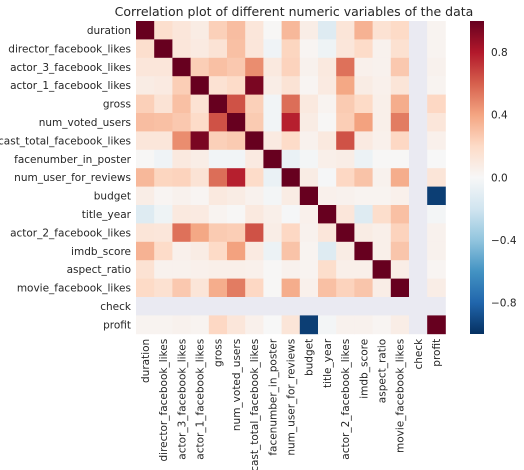 The width and height of the screenshot is (524, 470). Describe the element at coordinates (237, 385) in the screenshot. I see `x-tick-label: num_voted_users` at that location.